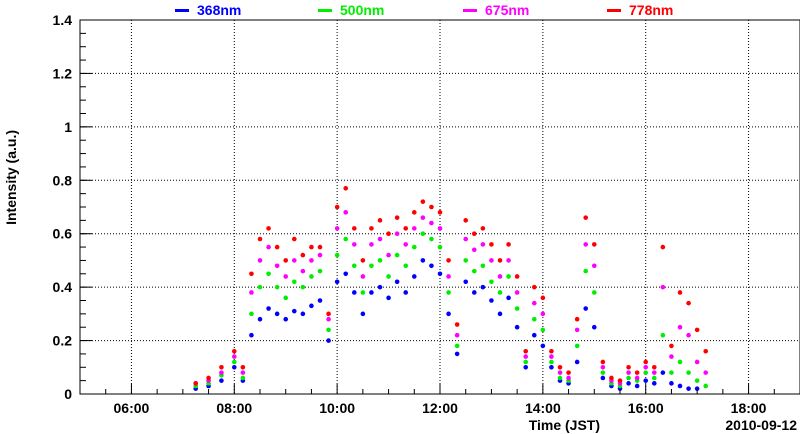  I want to click on legend-label: 675nm, so click(507, 10).